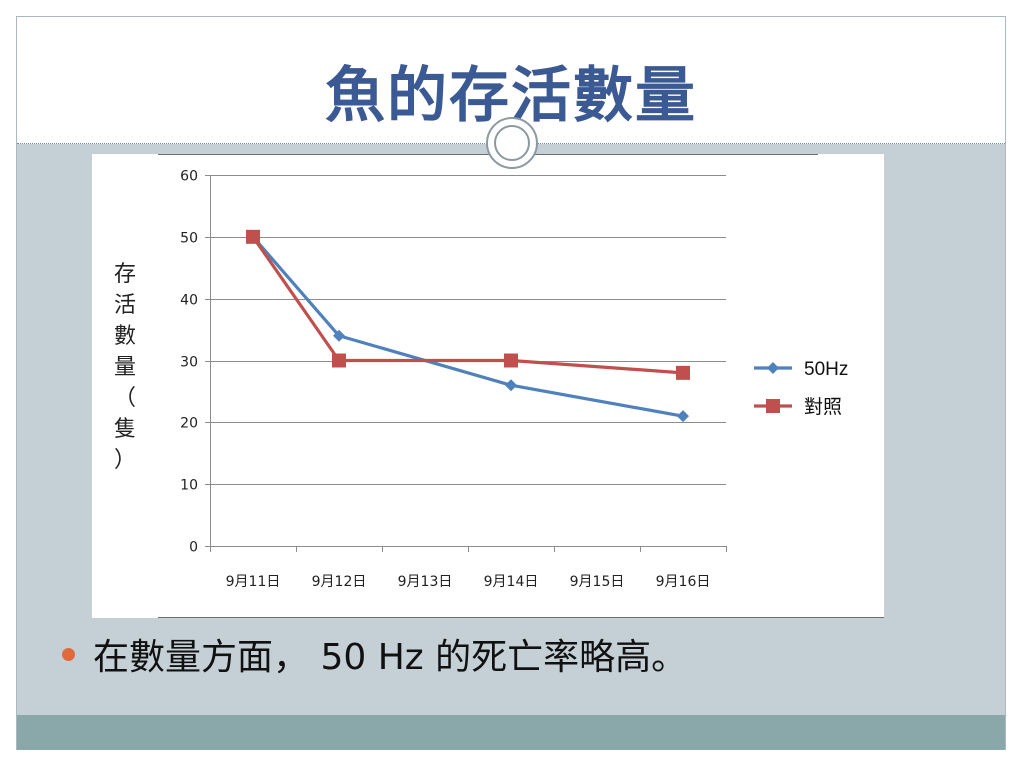 The image size is (1024, 768). I want to click on x-tick-label: 9月14日, so click(511, 582).